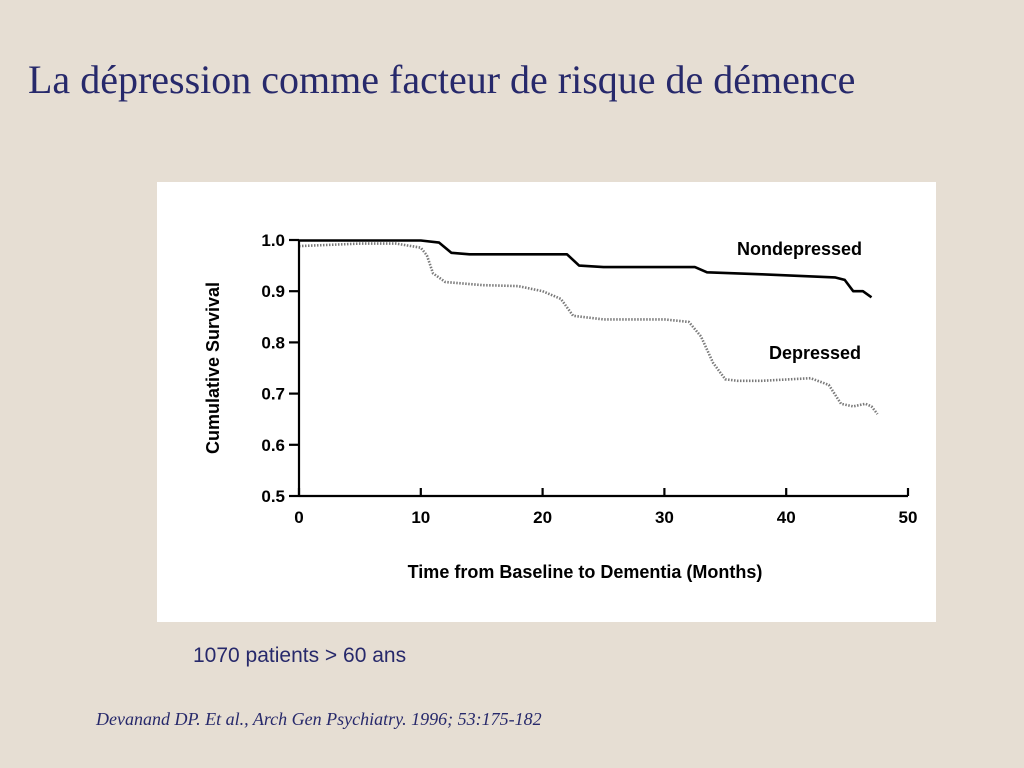 This screenshot has width=1024, height=768. Describe the element at coordinates (273, 342) in the screenshot. I see `y-tick-label: 0.8` at that location.